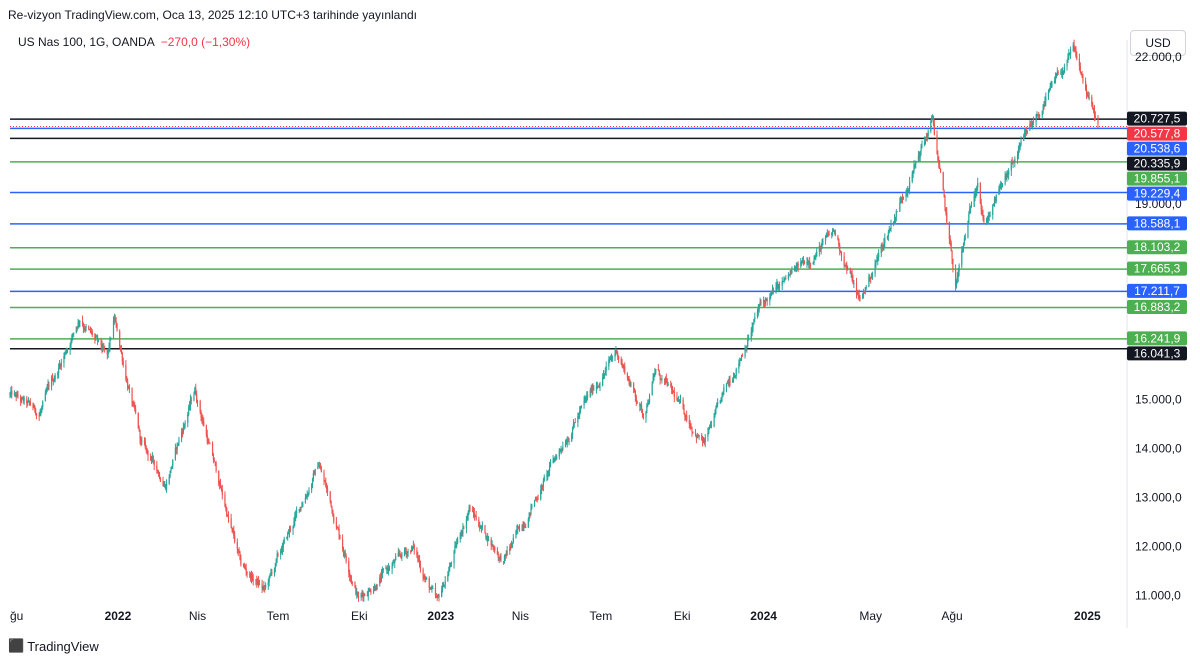  Describe the element at coordinates (134, 42) in the screenshot. I see `symbol-legend: US Nas 100, 1G, OANDA −270,0 (−1,30%)` at that location.